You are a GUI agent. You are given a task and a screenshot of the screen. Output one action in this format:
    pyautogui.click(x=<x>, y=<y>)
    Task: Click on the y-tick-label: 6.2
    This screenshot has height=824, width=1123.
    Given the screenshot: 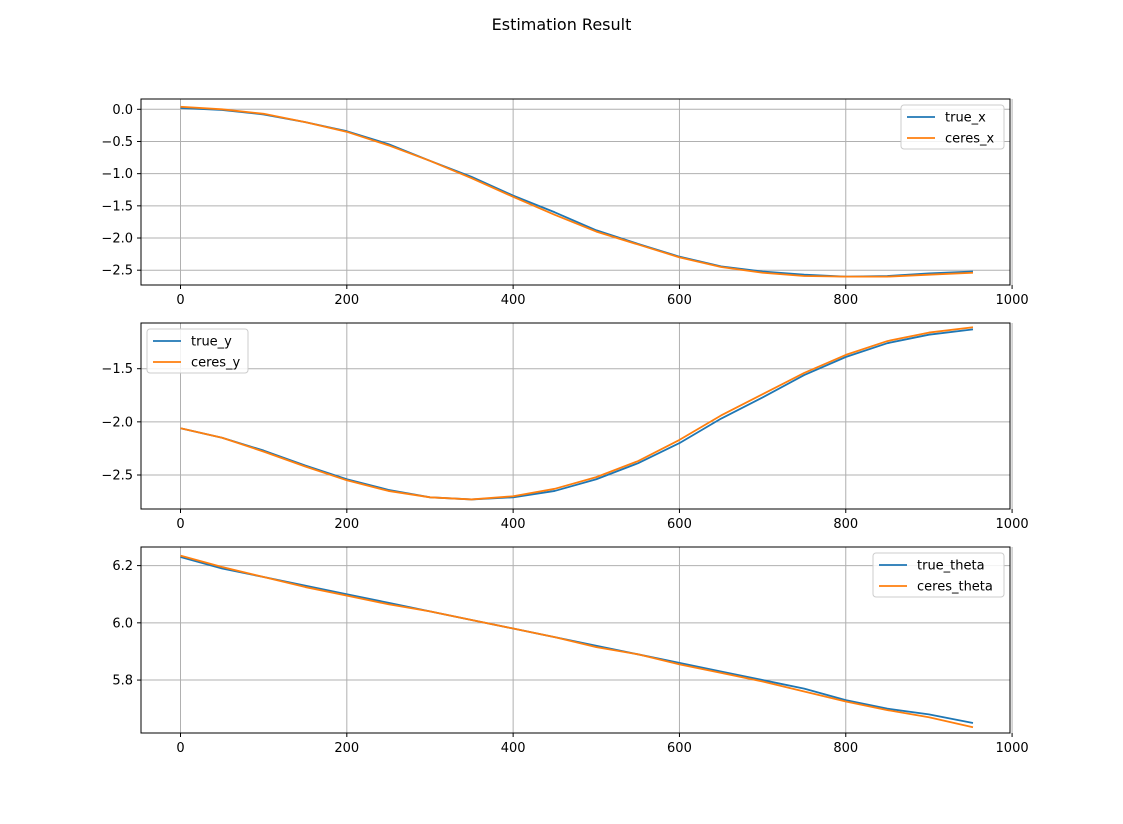 What is the action you would take?
    pyautogui.click(x=122, y=566)
    